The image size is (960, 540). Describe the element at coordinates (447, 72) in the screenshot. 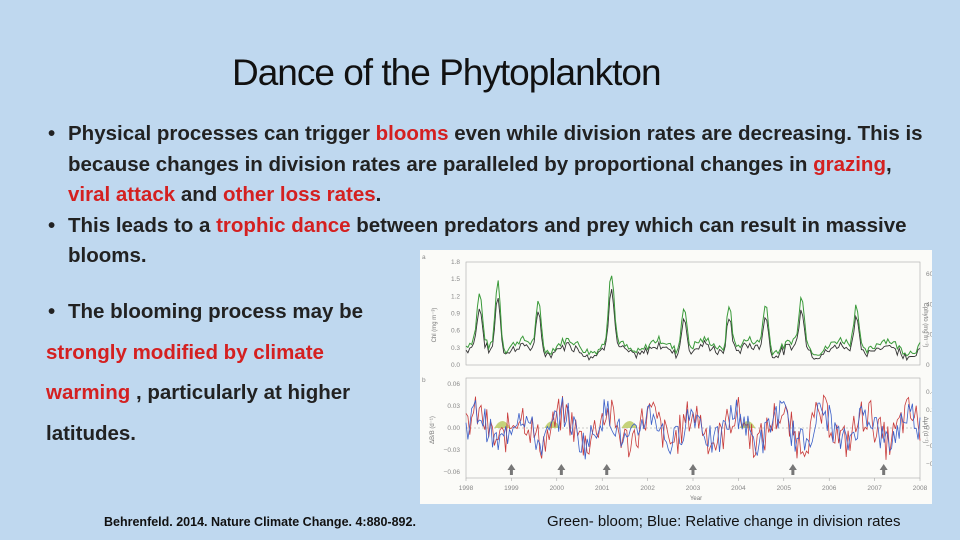

I see `slide-title: Dance of the Phytoplankton` at that location.